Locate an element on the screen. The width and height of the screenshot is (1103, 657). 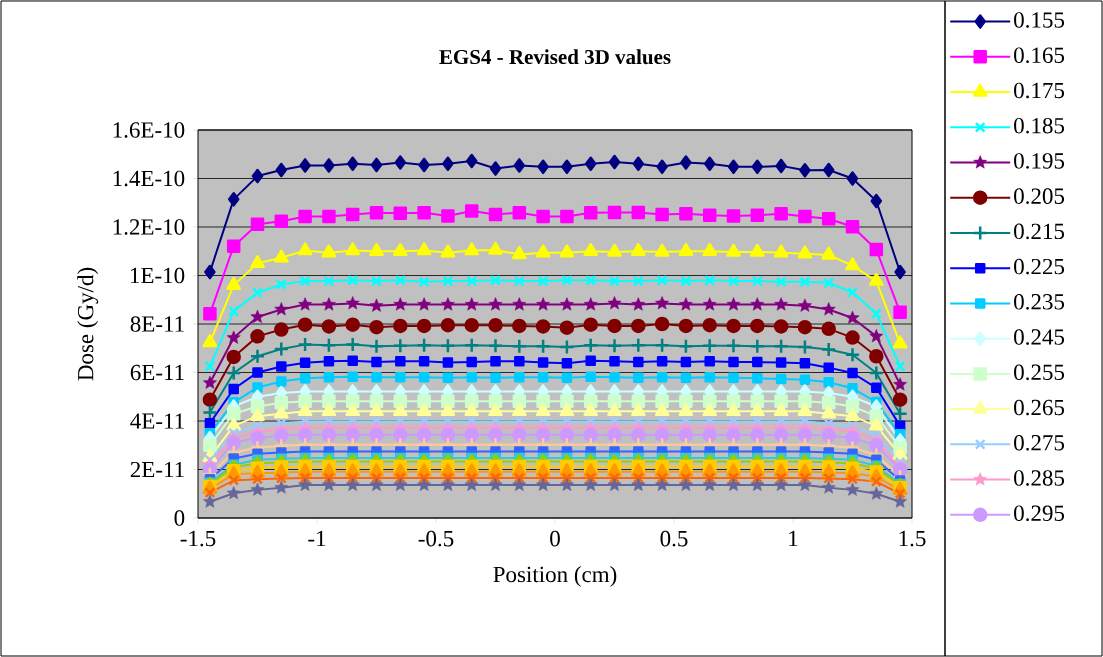
y-tick-label: 1E-10 is located at coordinates (157, 275).